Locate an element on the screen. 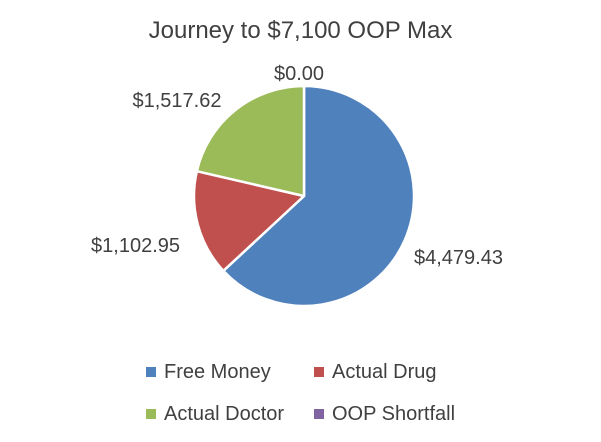 Image resolution: width=601 pixels, height=442 pixels. data-label-oop-shortfall: $0.00 is located at coordinates (299, 74).